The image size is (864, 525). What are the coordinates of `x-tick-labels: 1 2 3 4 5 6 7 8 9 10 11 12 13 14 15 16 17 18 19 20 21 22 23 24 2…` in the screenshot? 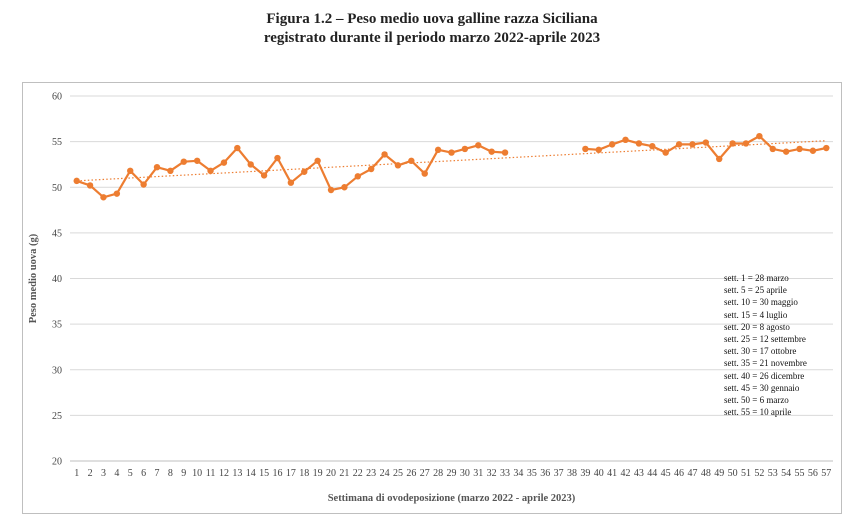 It's located at (452, 473).